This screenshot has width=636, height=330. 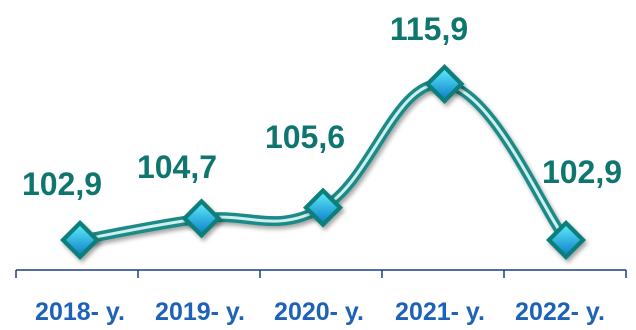 What do you see at coordinates (305, 137) in the screenshot?
I see `data-label: 105,6` at bounding box center [305, 137].